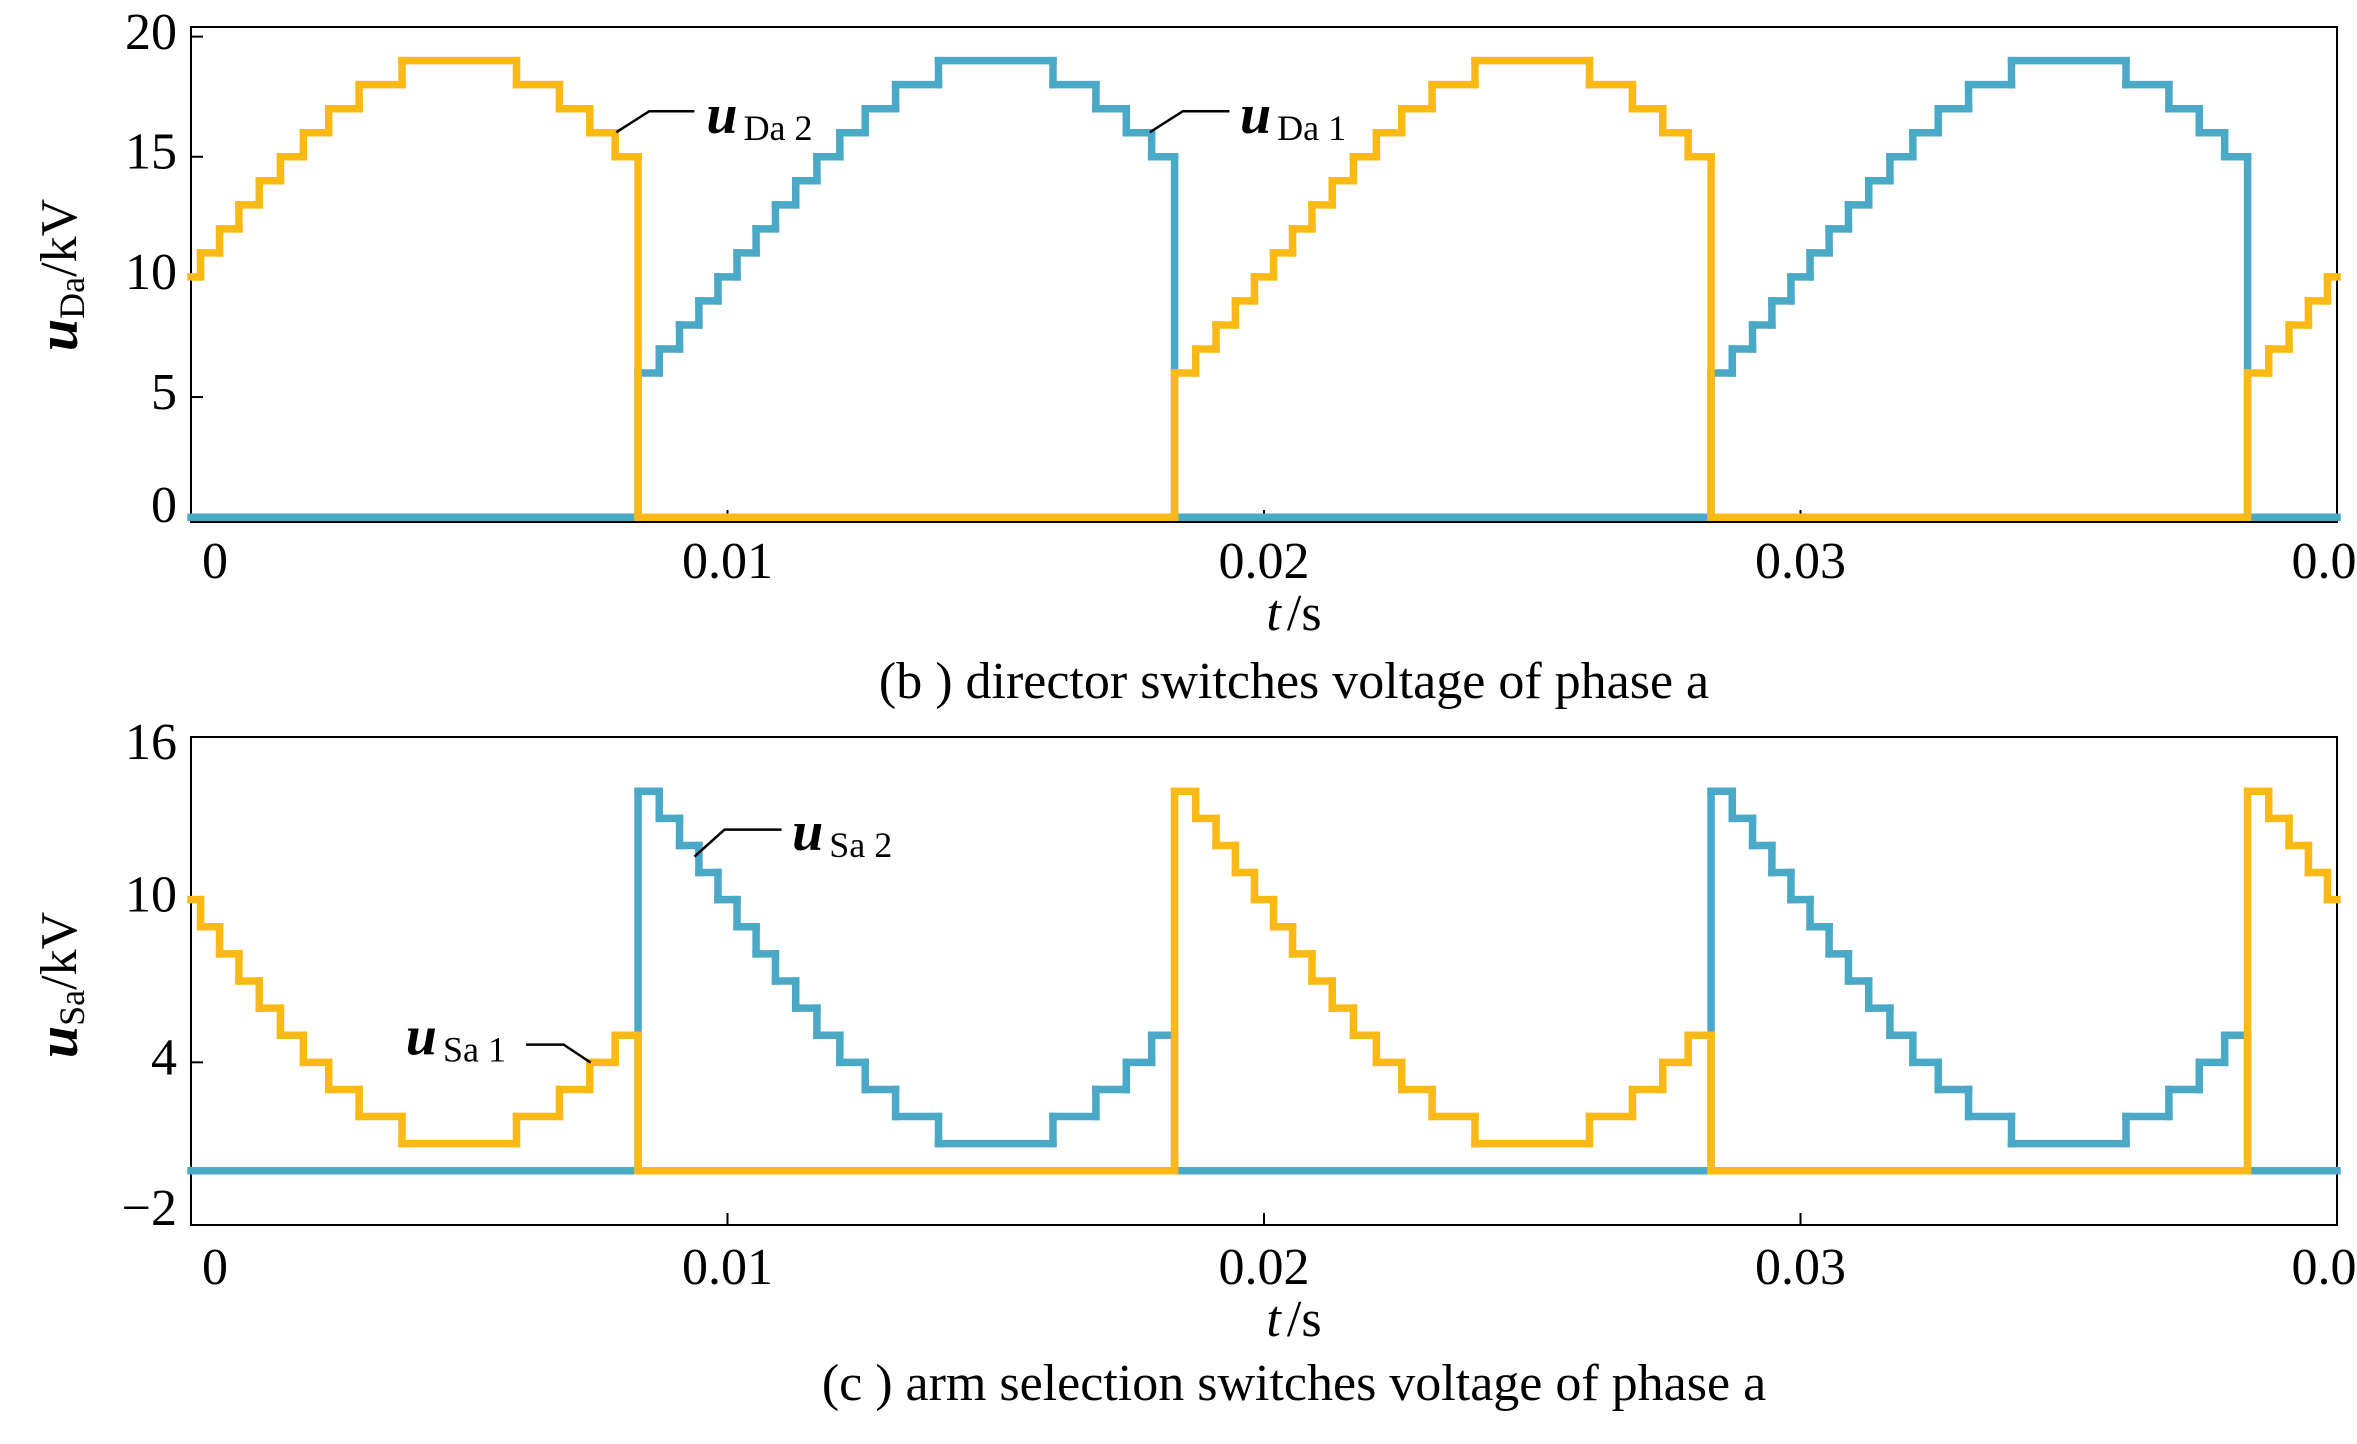 This screenshot has width=2357, height=1444. I want to click on y-axis-label: uSa/kV, so click(58, 985).